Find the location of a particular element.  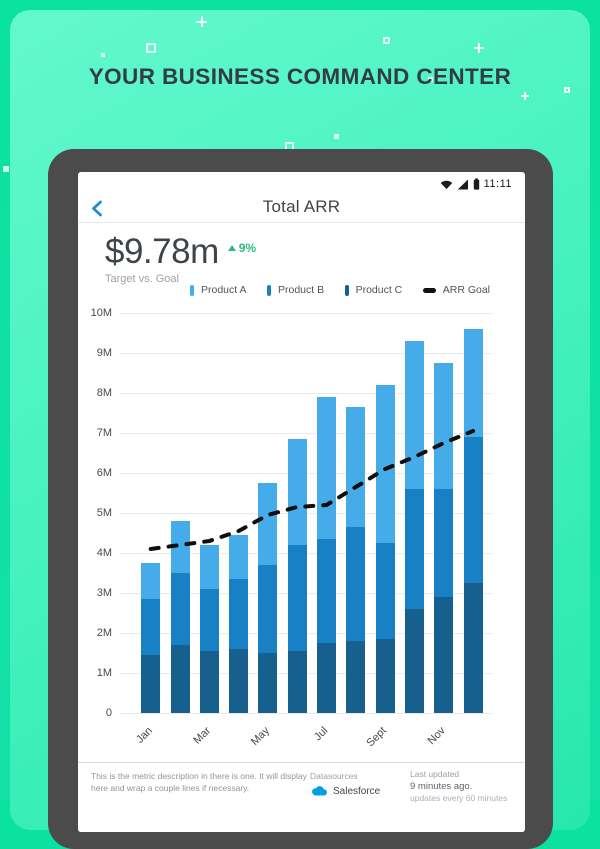

salesforce-cloud-icon is located at coordinates (319, 791).